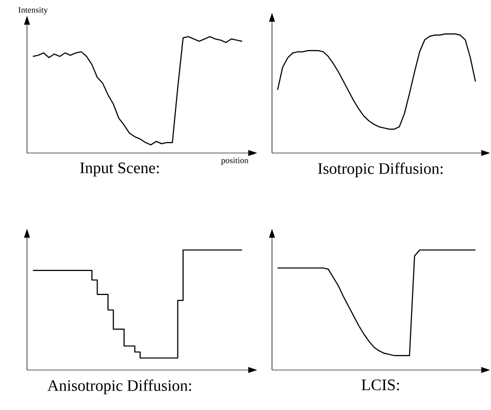 The image size is (491, 410). Describe the element at coordinates (119, 169) in the screenshot. I see `text: Input Scene:` at that location.